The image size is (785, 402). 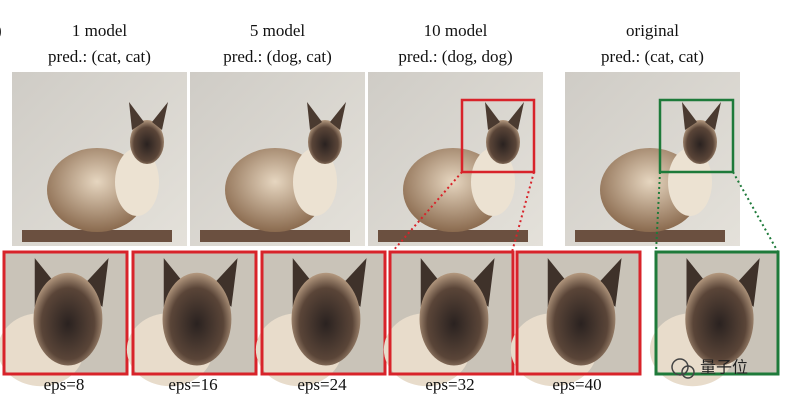 What do you see at coordinates (652, 30) in the screenshot?
I see `column-title: original` at bounding box center [652, 30].